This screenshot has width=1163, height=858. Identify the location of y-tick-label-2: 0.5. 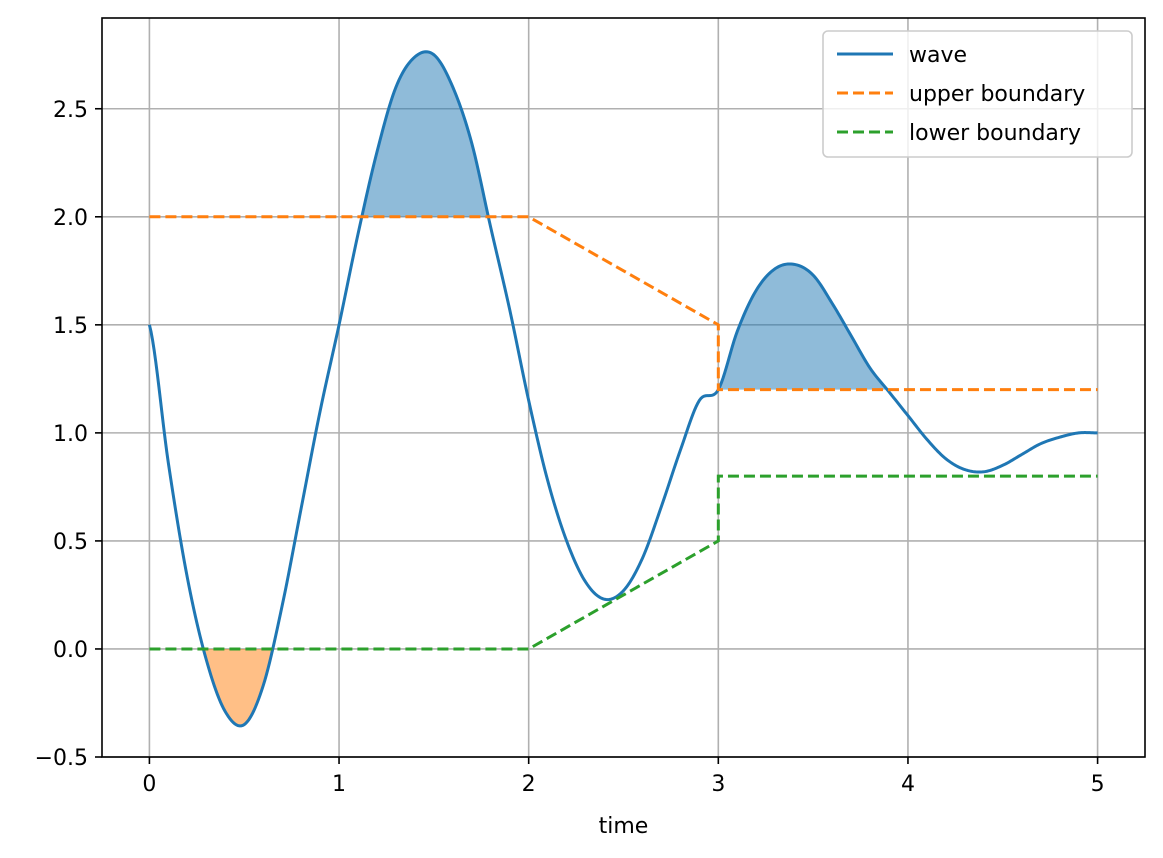
(70, 542).